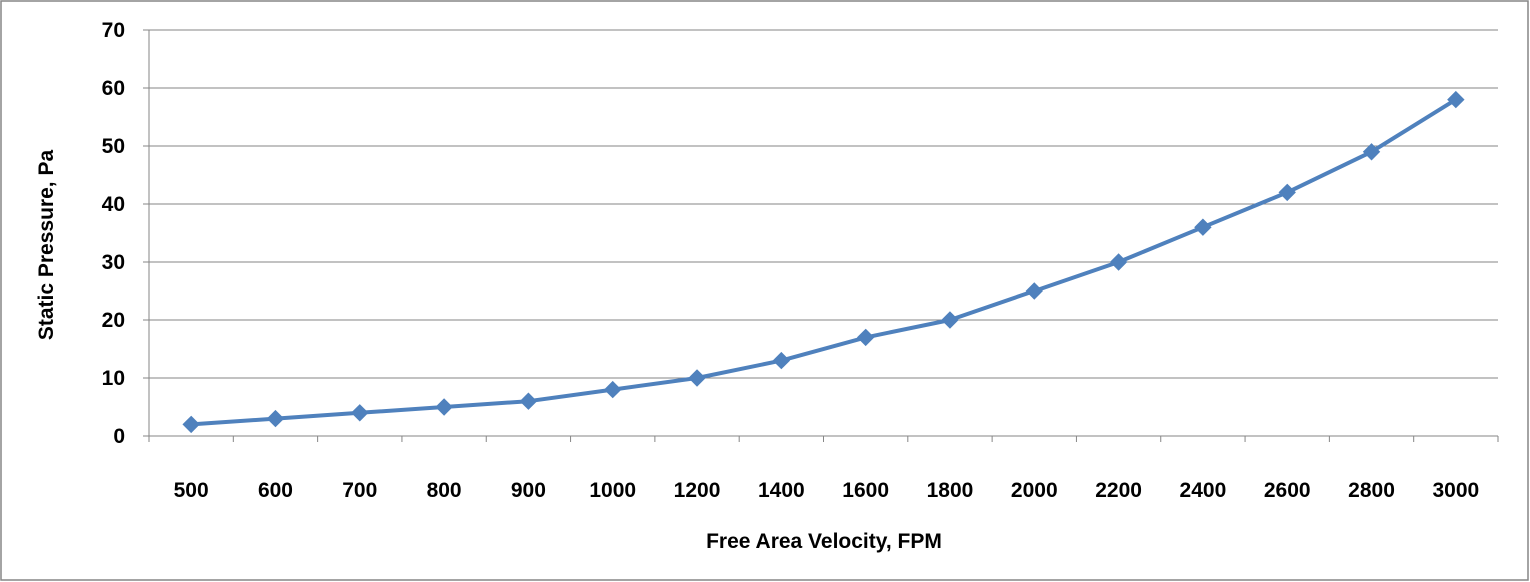 This screenshot has width=1530, height=582. I want to click on x-tick-label: 2400, so click(1203, 490).